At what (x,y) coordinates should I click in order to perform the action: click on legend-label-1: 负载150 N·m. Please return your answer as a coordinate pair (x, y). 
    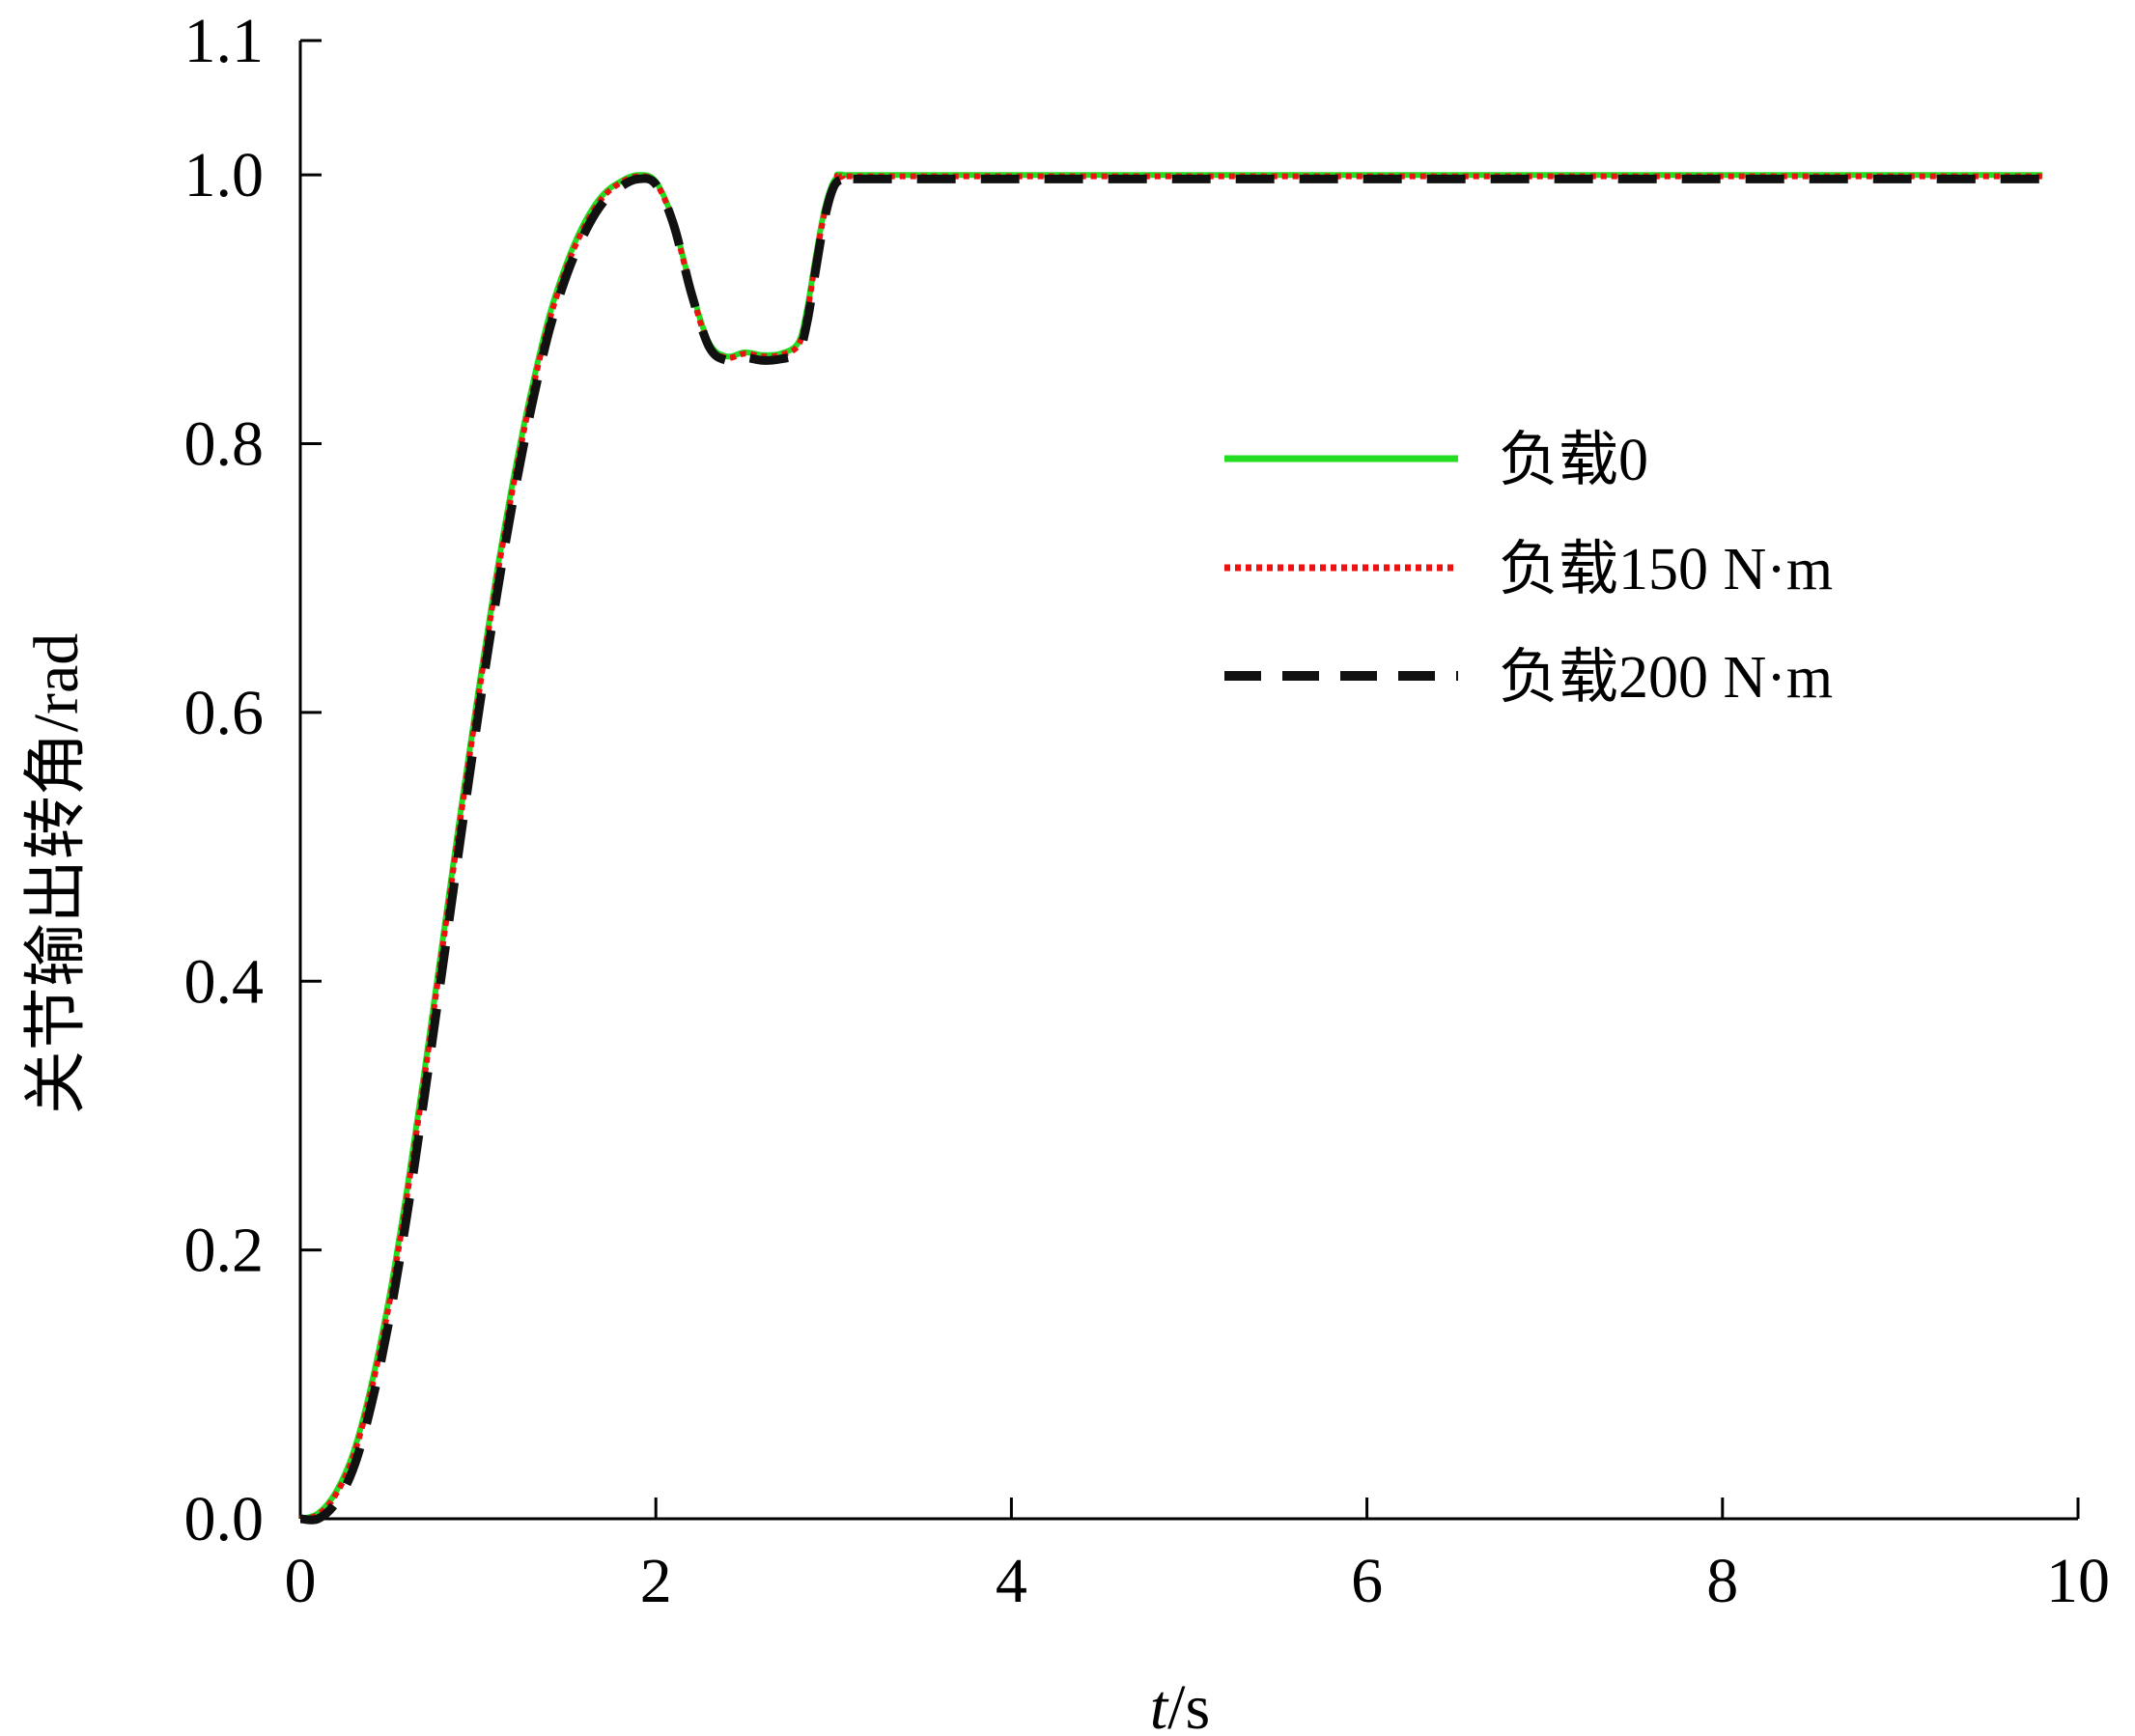
    Looking at the image, I should click on (1666, 570).